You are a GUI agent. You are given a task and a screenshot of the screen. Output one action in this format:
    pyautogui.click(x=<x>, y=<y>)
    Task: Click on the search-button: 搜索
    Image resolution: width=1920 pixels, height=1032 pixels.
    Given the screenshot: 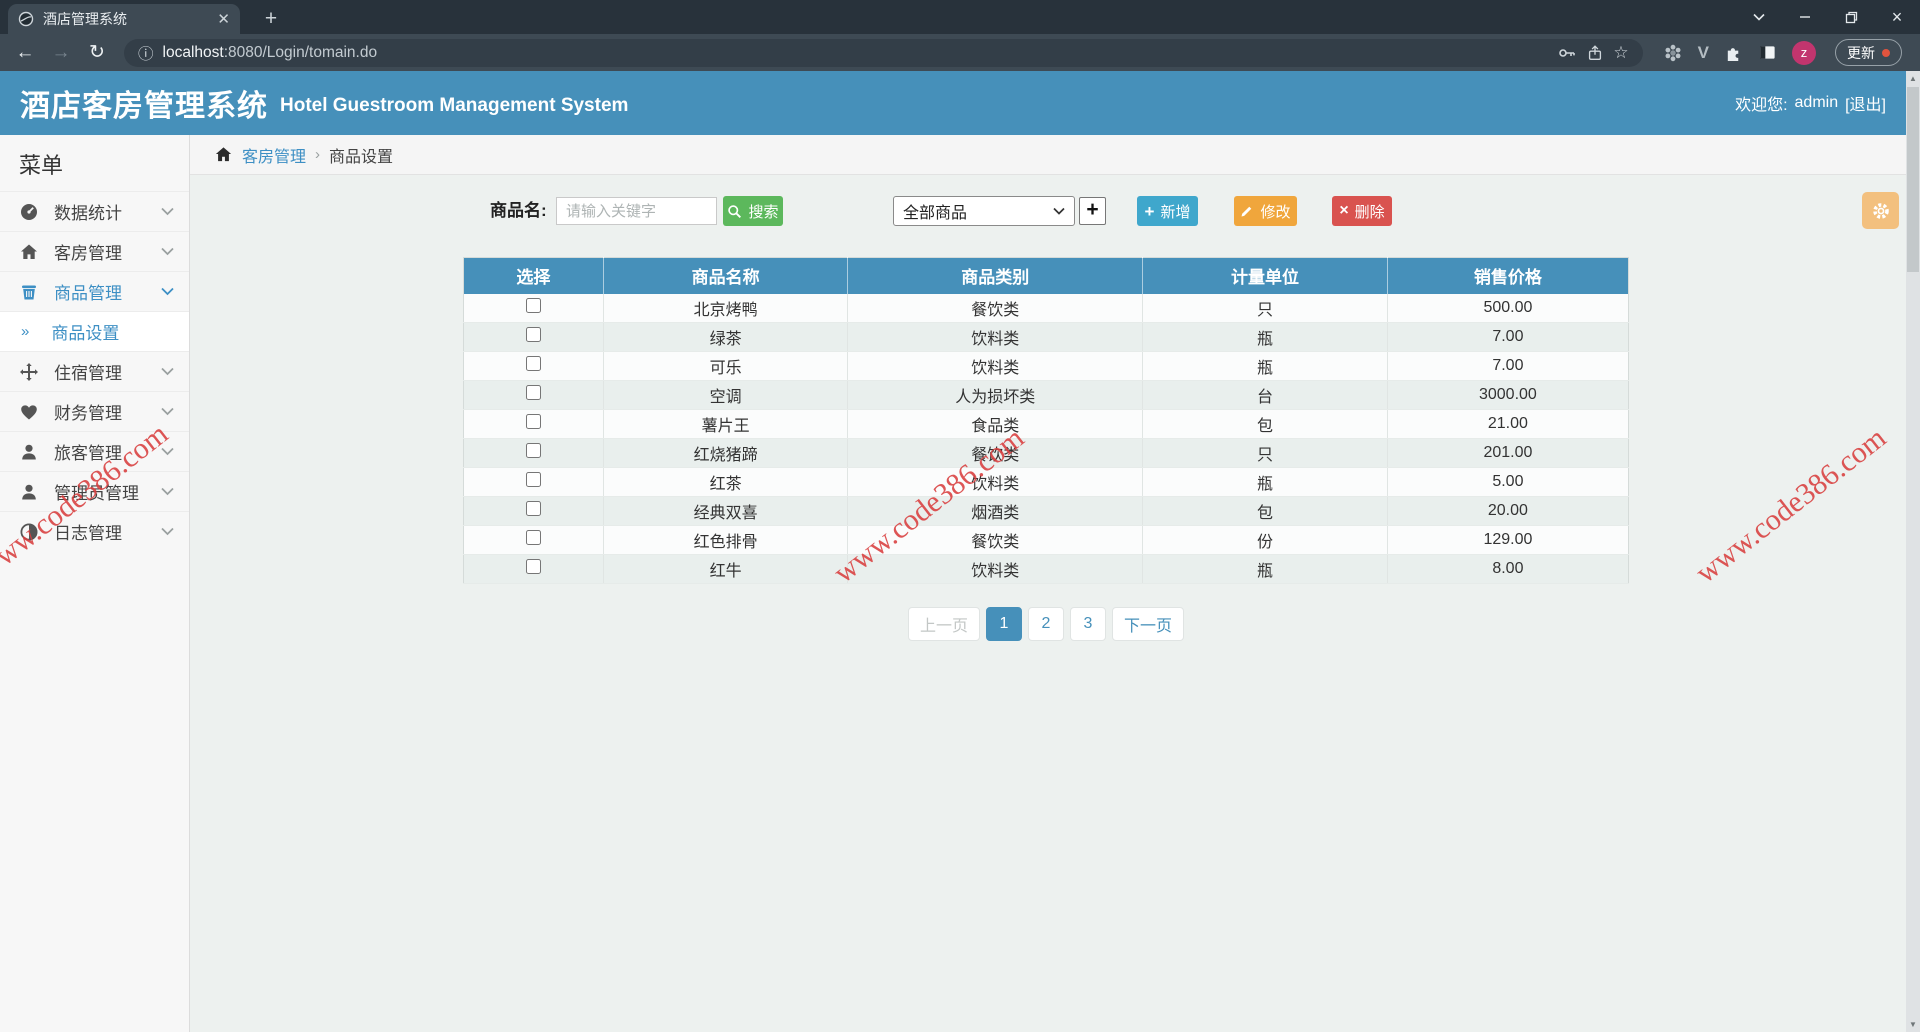 What is the action you would take?
    pyautogui.click(x=753, y=211)
    